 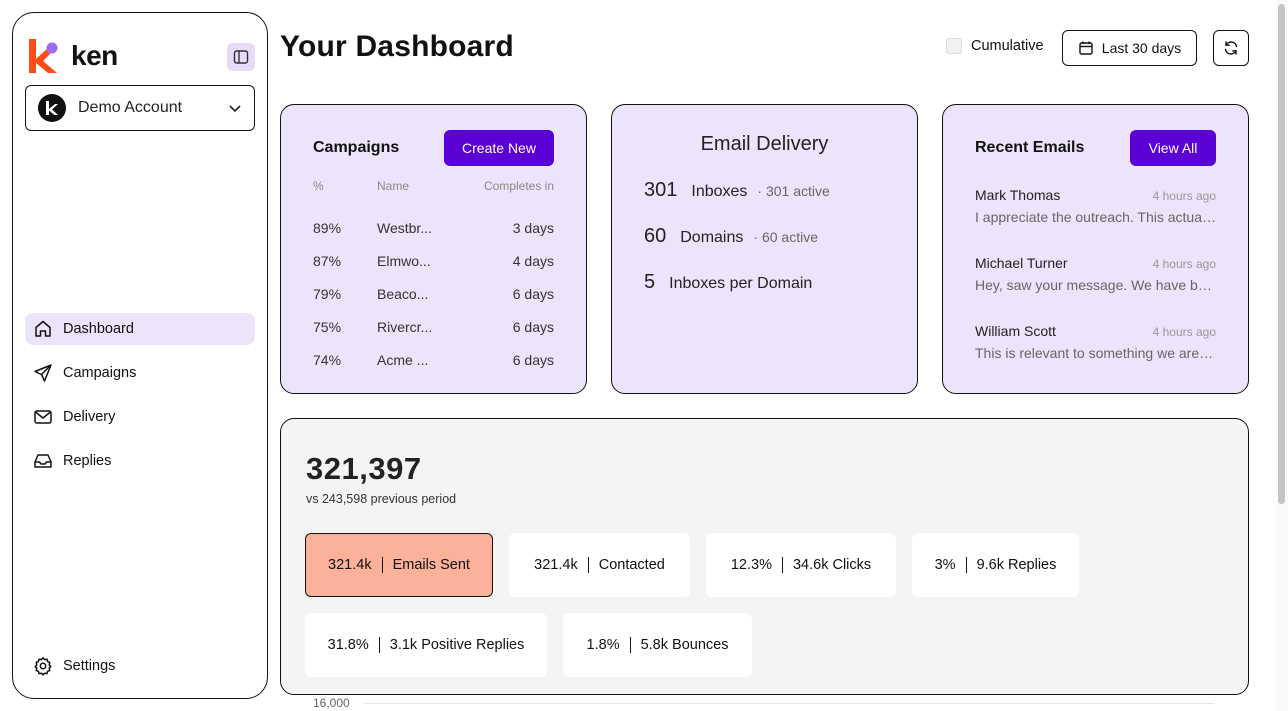 I want to click on campaign-completes-in: 4 days, so click(x=533, y=260).